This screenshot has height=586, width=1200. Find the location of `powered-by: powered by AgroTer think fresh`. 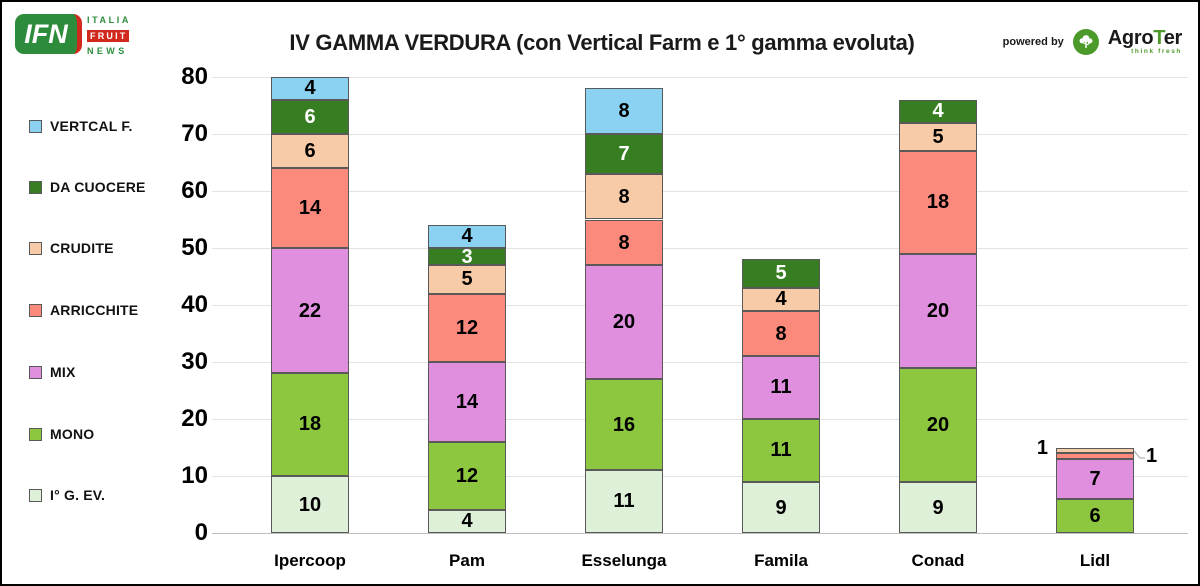

powered-by: powered by AgroTer think fresh is located at coordinates (1092, 42).